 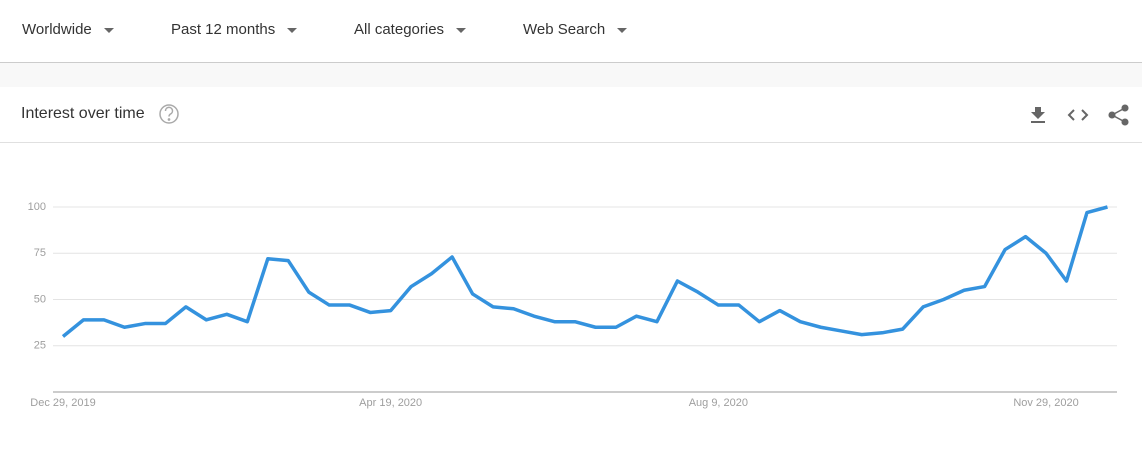 I want to click on y-tick-label: 100, so click(x=37, y=207).